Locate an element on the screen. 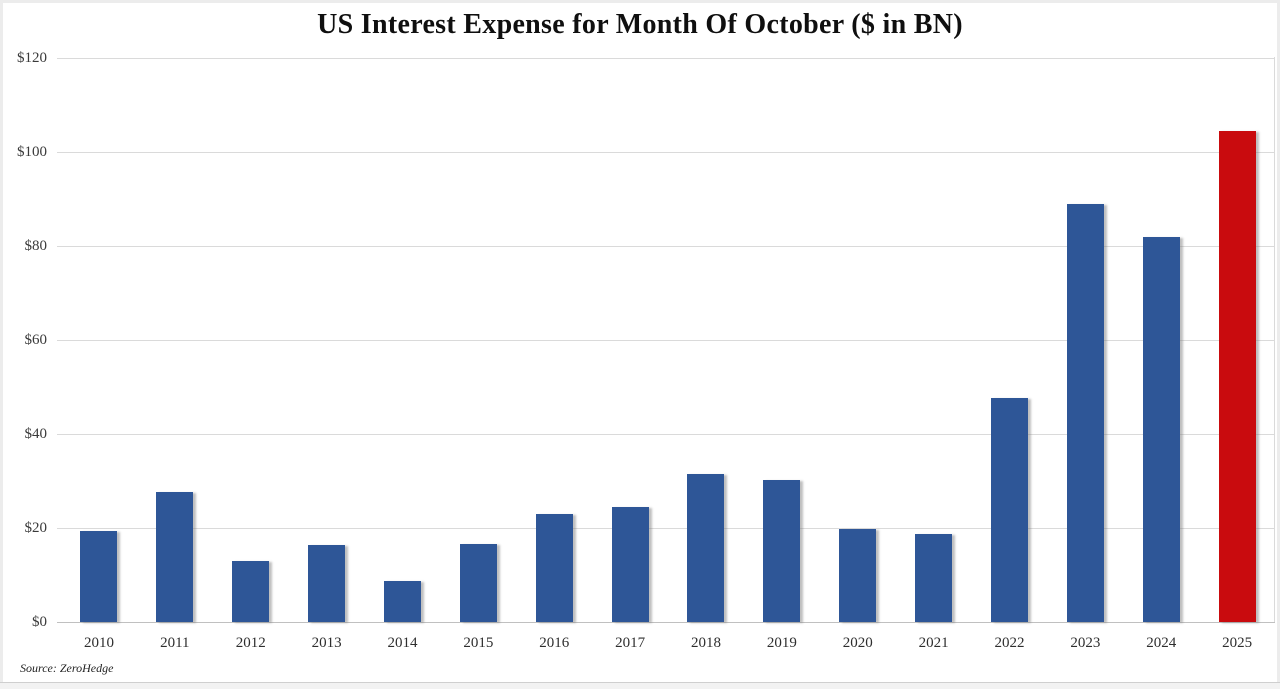 This screenshot has width=1280, height=689. y-tick-label-120: $120 is located at coordinates (32, 58).